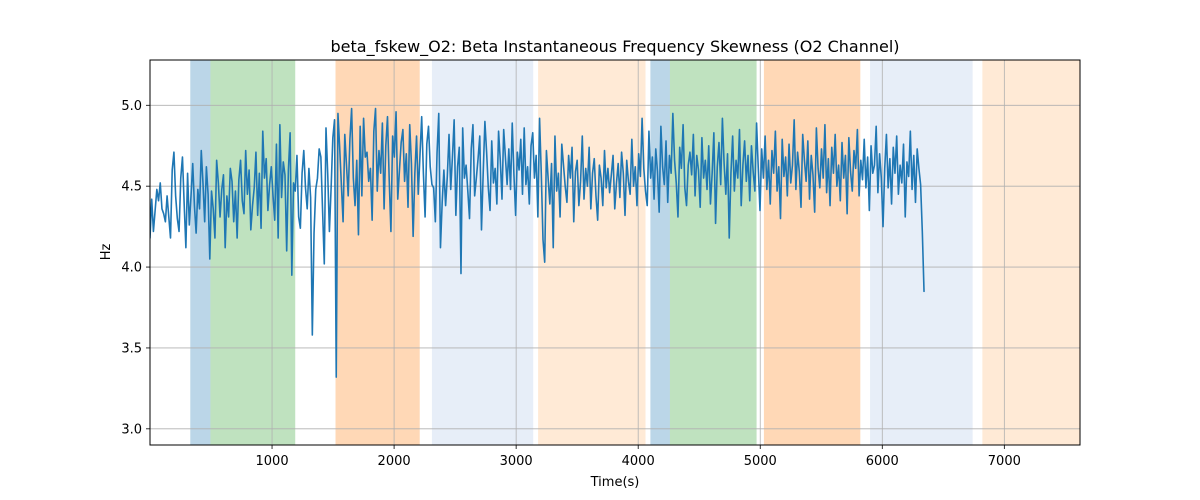  I want to click on x-axis-label: Time(s), so click(615, 482).